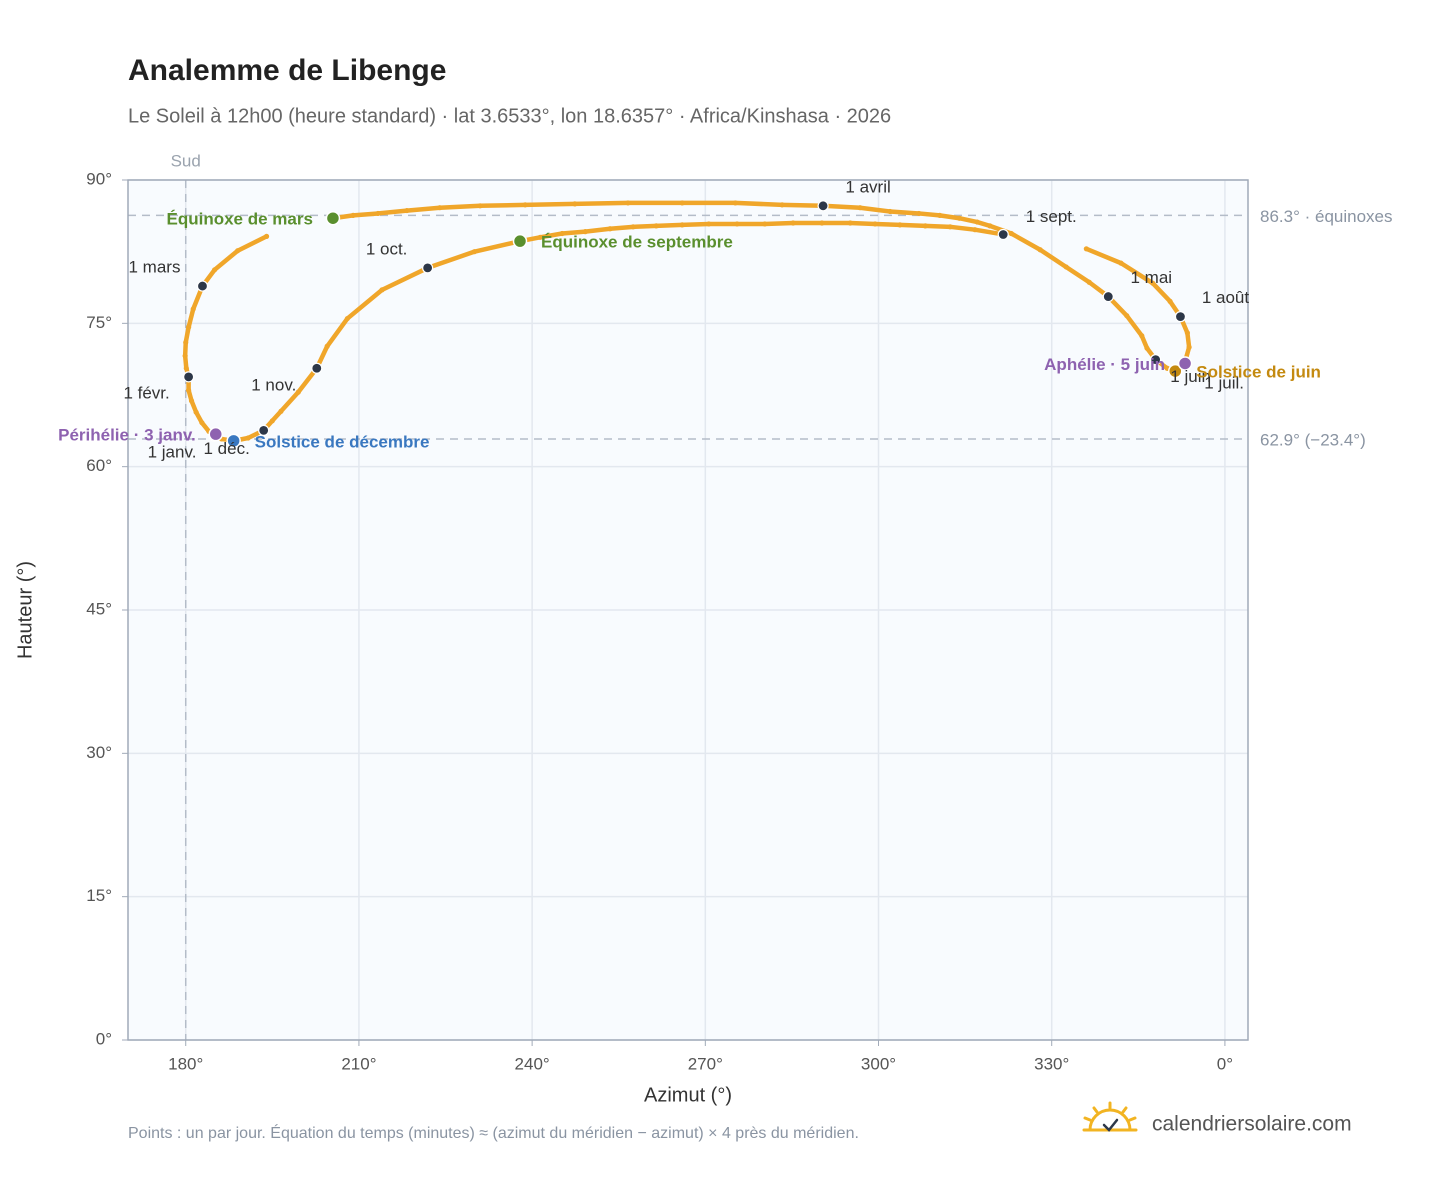 Image resolution: width=1448 pixels, height=1188 pixels. I want to click on month-label: 1 sept., so click(1051, 216).